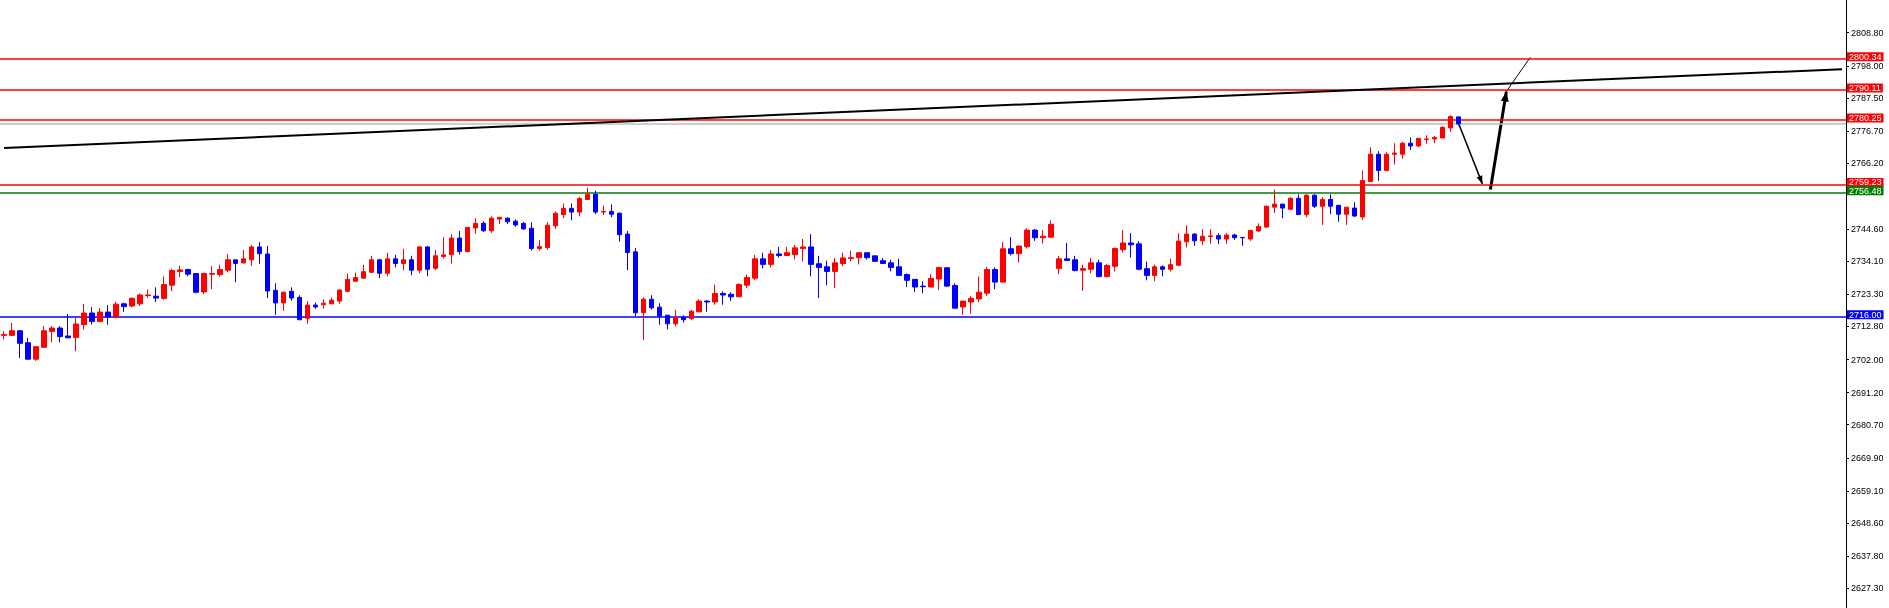 This screenshot has height=608, width=1889. What do you see at coordinates (1865, 190) in the screenshot?
I see `ref-line-label: 2756.48` at bounding box center [1865, 190].